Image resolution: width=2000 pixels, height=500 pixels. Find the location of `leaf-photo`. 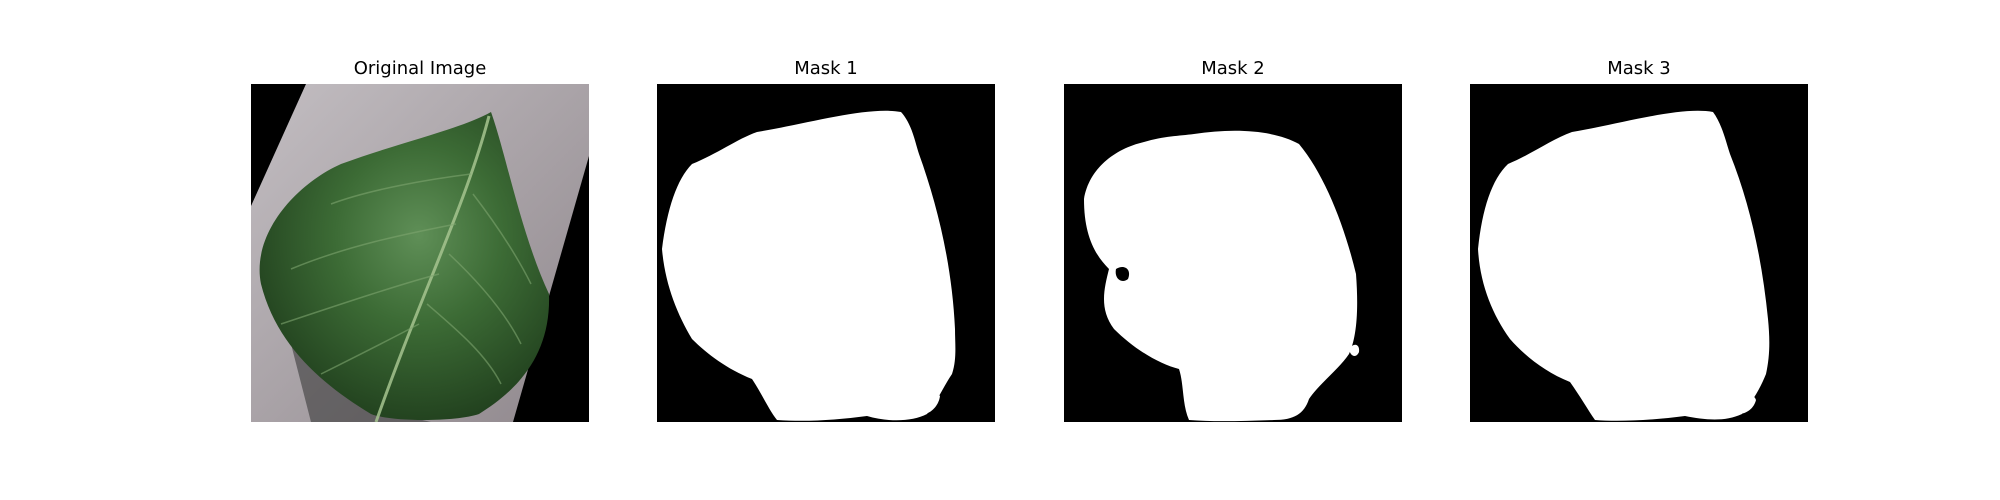

leaf-photo is located at coordinates (420, 253).